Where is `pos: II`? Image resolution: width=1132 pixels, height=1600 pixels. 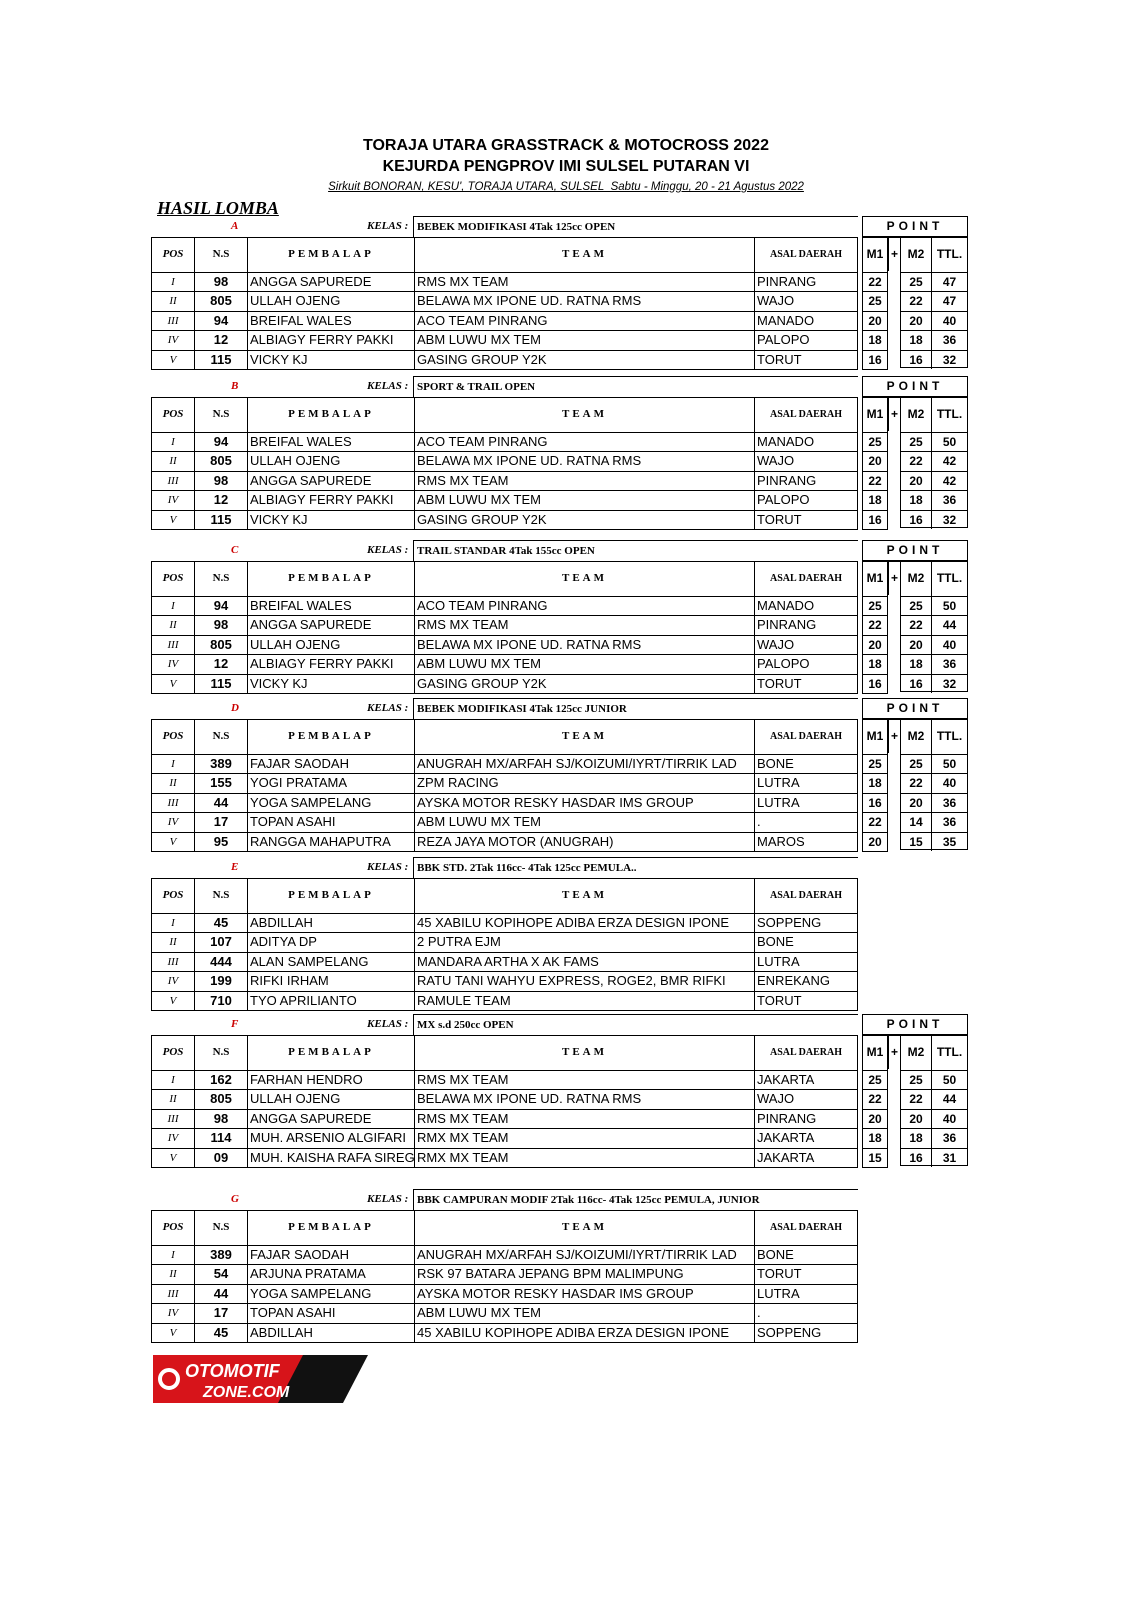 pos: II is located at coordinates (173, 301).